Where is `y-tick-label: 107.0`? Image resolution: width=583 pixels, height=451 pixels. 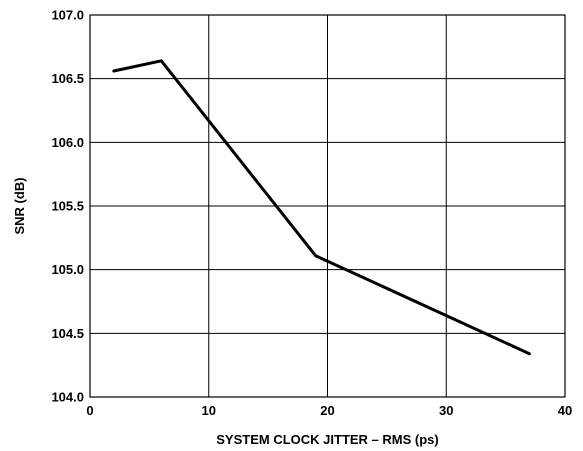
y-tick-label: 107.0 is located at coordinates (67, 15).